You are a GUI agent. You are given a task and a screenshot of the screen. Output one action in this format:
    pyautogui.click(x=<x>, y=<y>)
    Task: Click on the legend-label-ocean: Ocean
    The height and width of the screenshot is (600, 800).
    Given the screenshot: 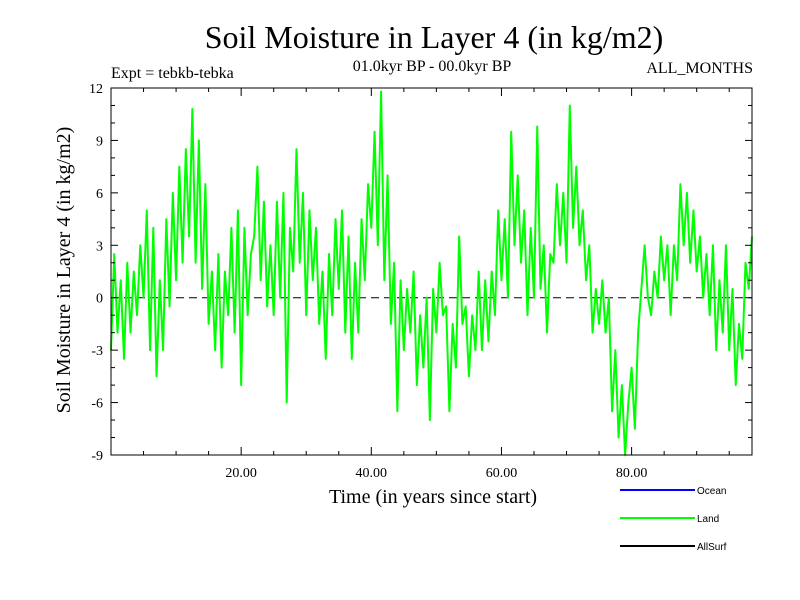 What is the action you would take?
    pyautogui.click(x=711, y=491)
    